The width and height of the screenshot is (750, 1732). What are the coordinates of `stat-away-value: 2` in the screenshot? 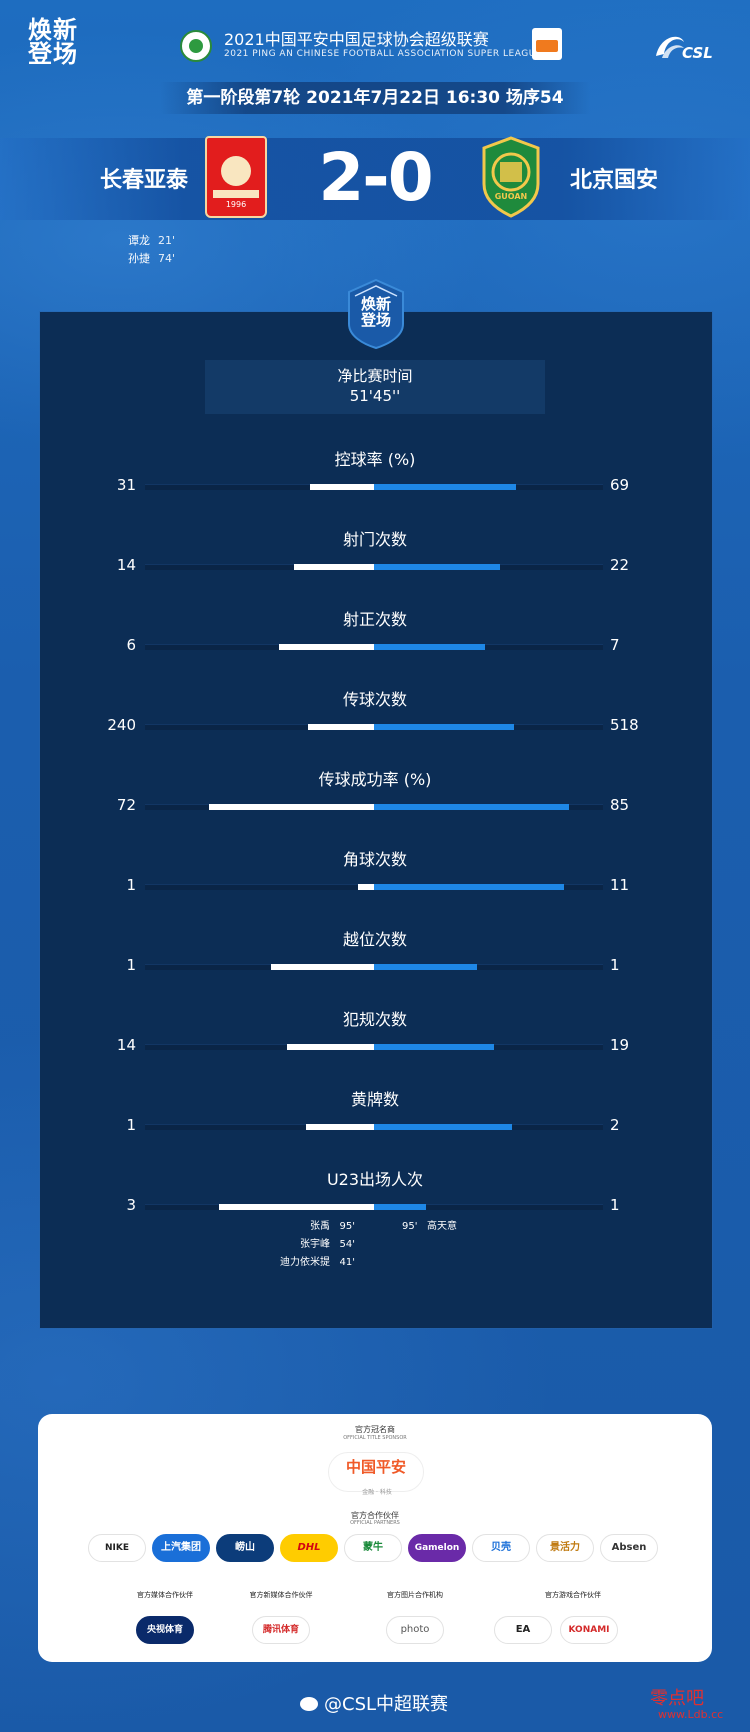 It's located at (615, 1125).